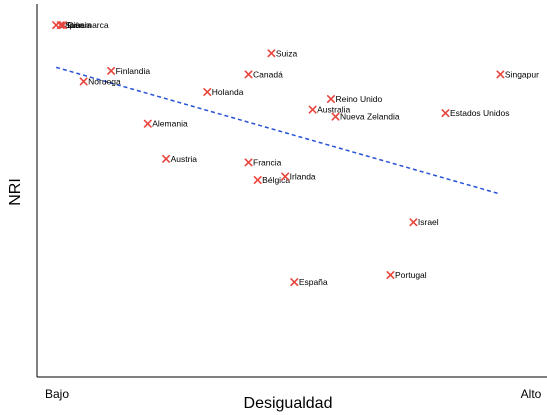 This screenshot has width=547, height=415. Describe the element at coordinates (303, 176) in the screenshot. I see `point-label: Irlanda` at that location.